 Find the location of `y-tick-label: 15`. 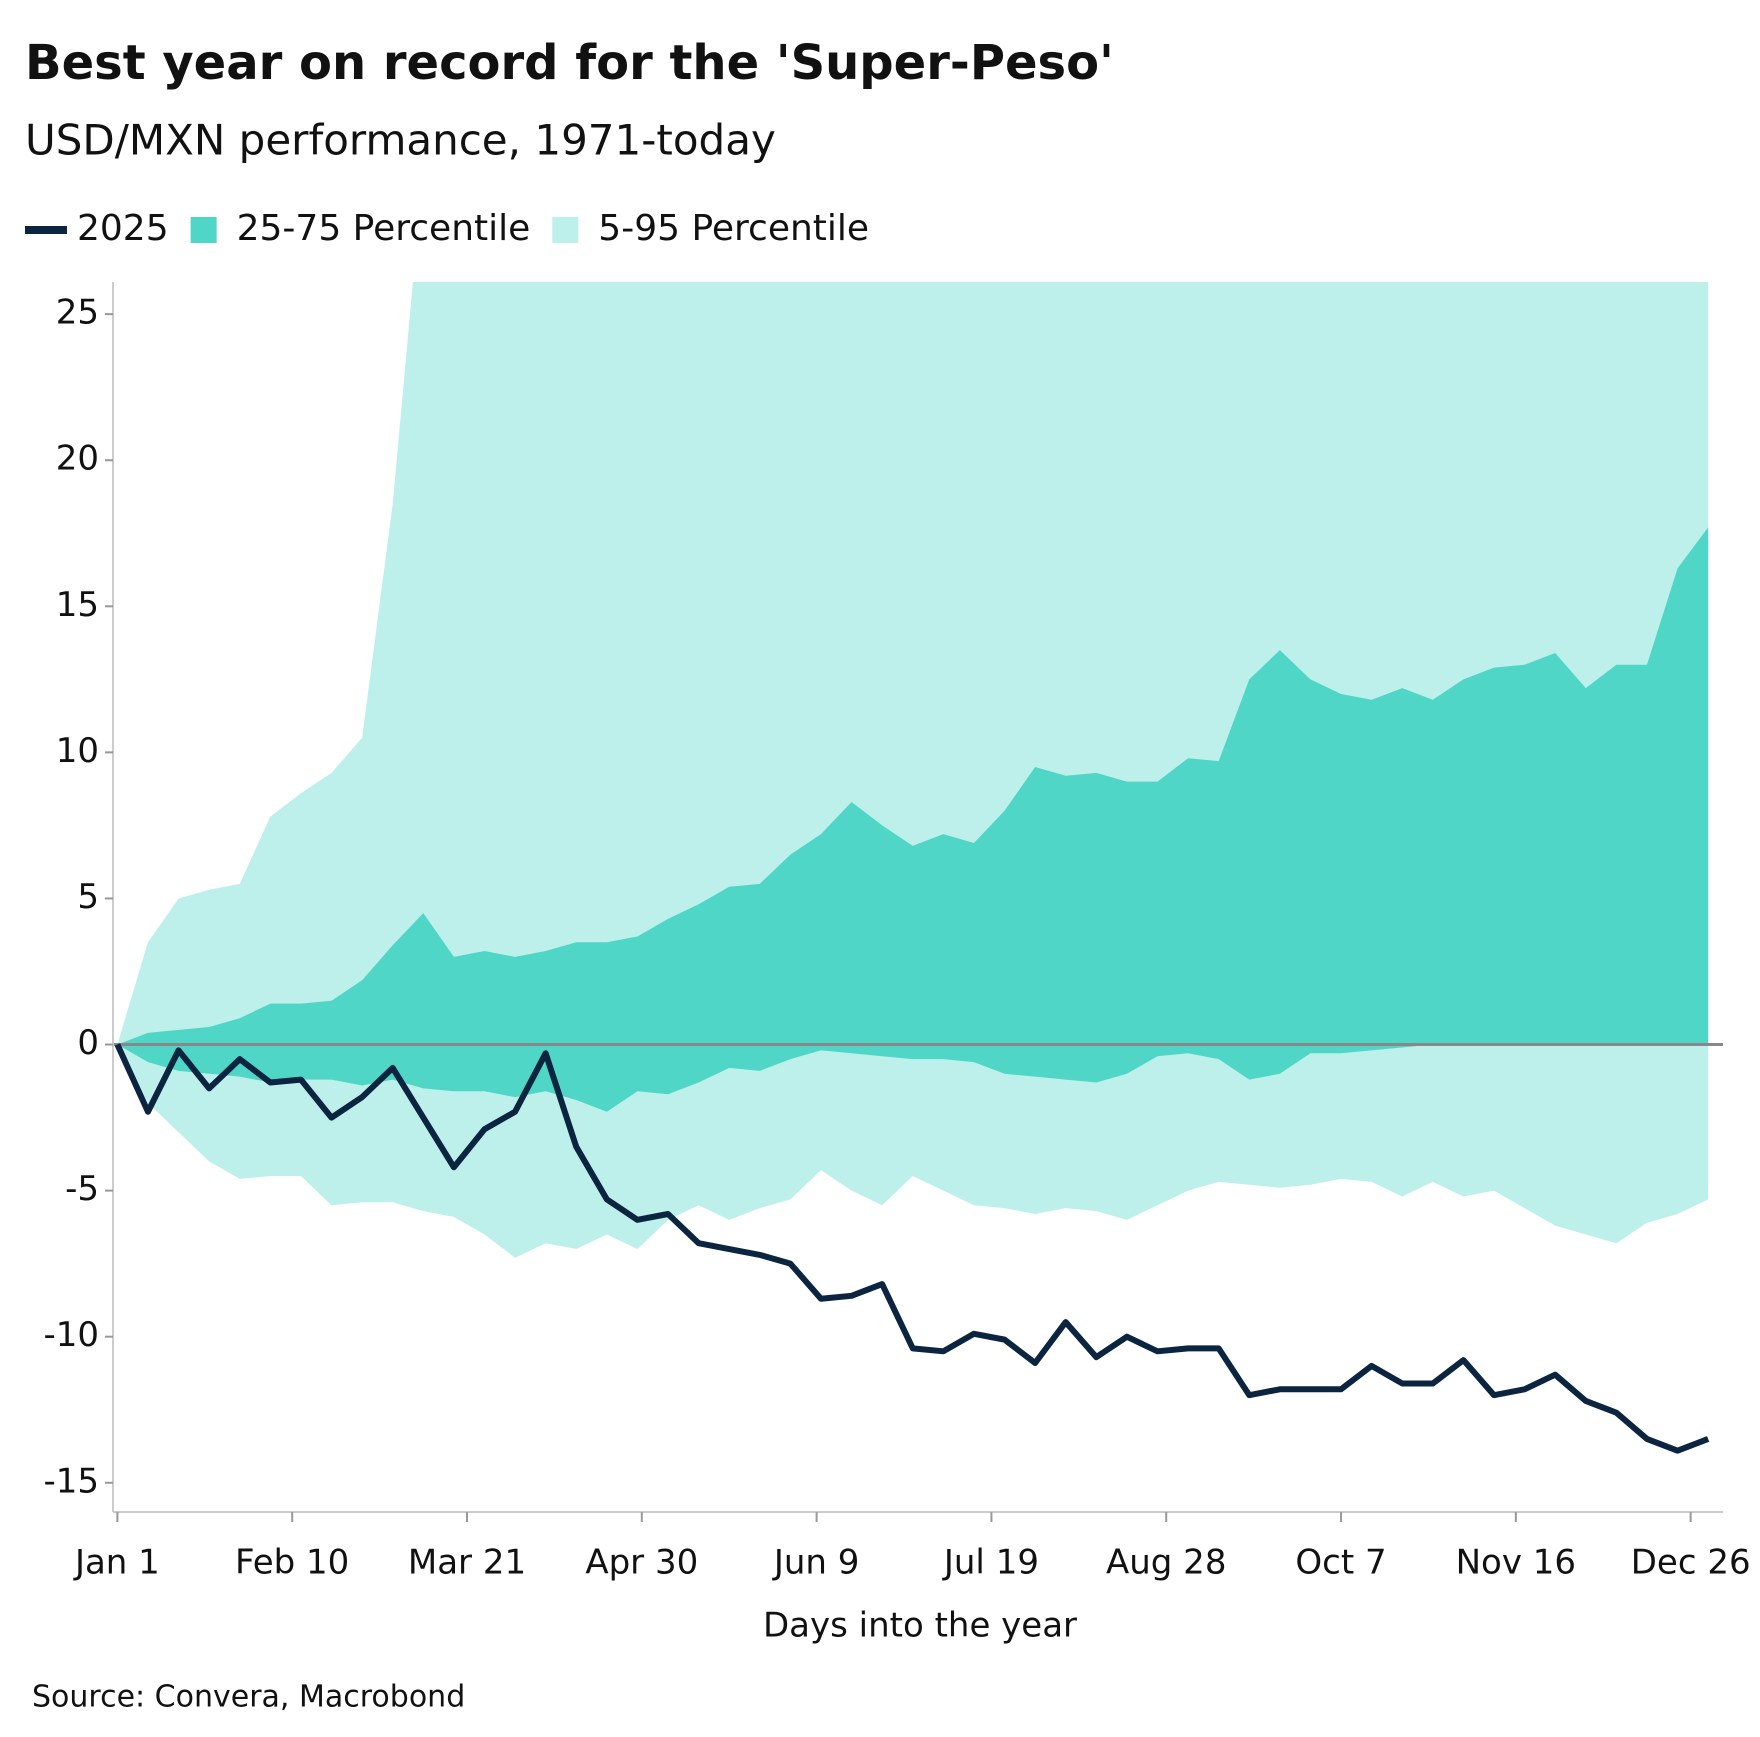

y-tick-label: 15 is located at coordinates (77, 605).